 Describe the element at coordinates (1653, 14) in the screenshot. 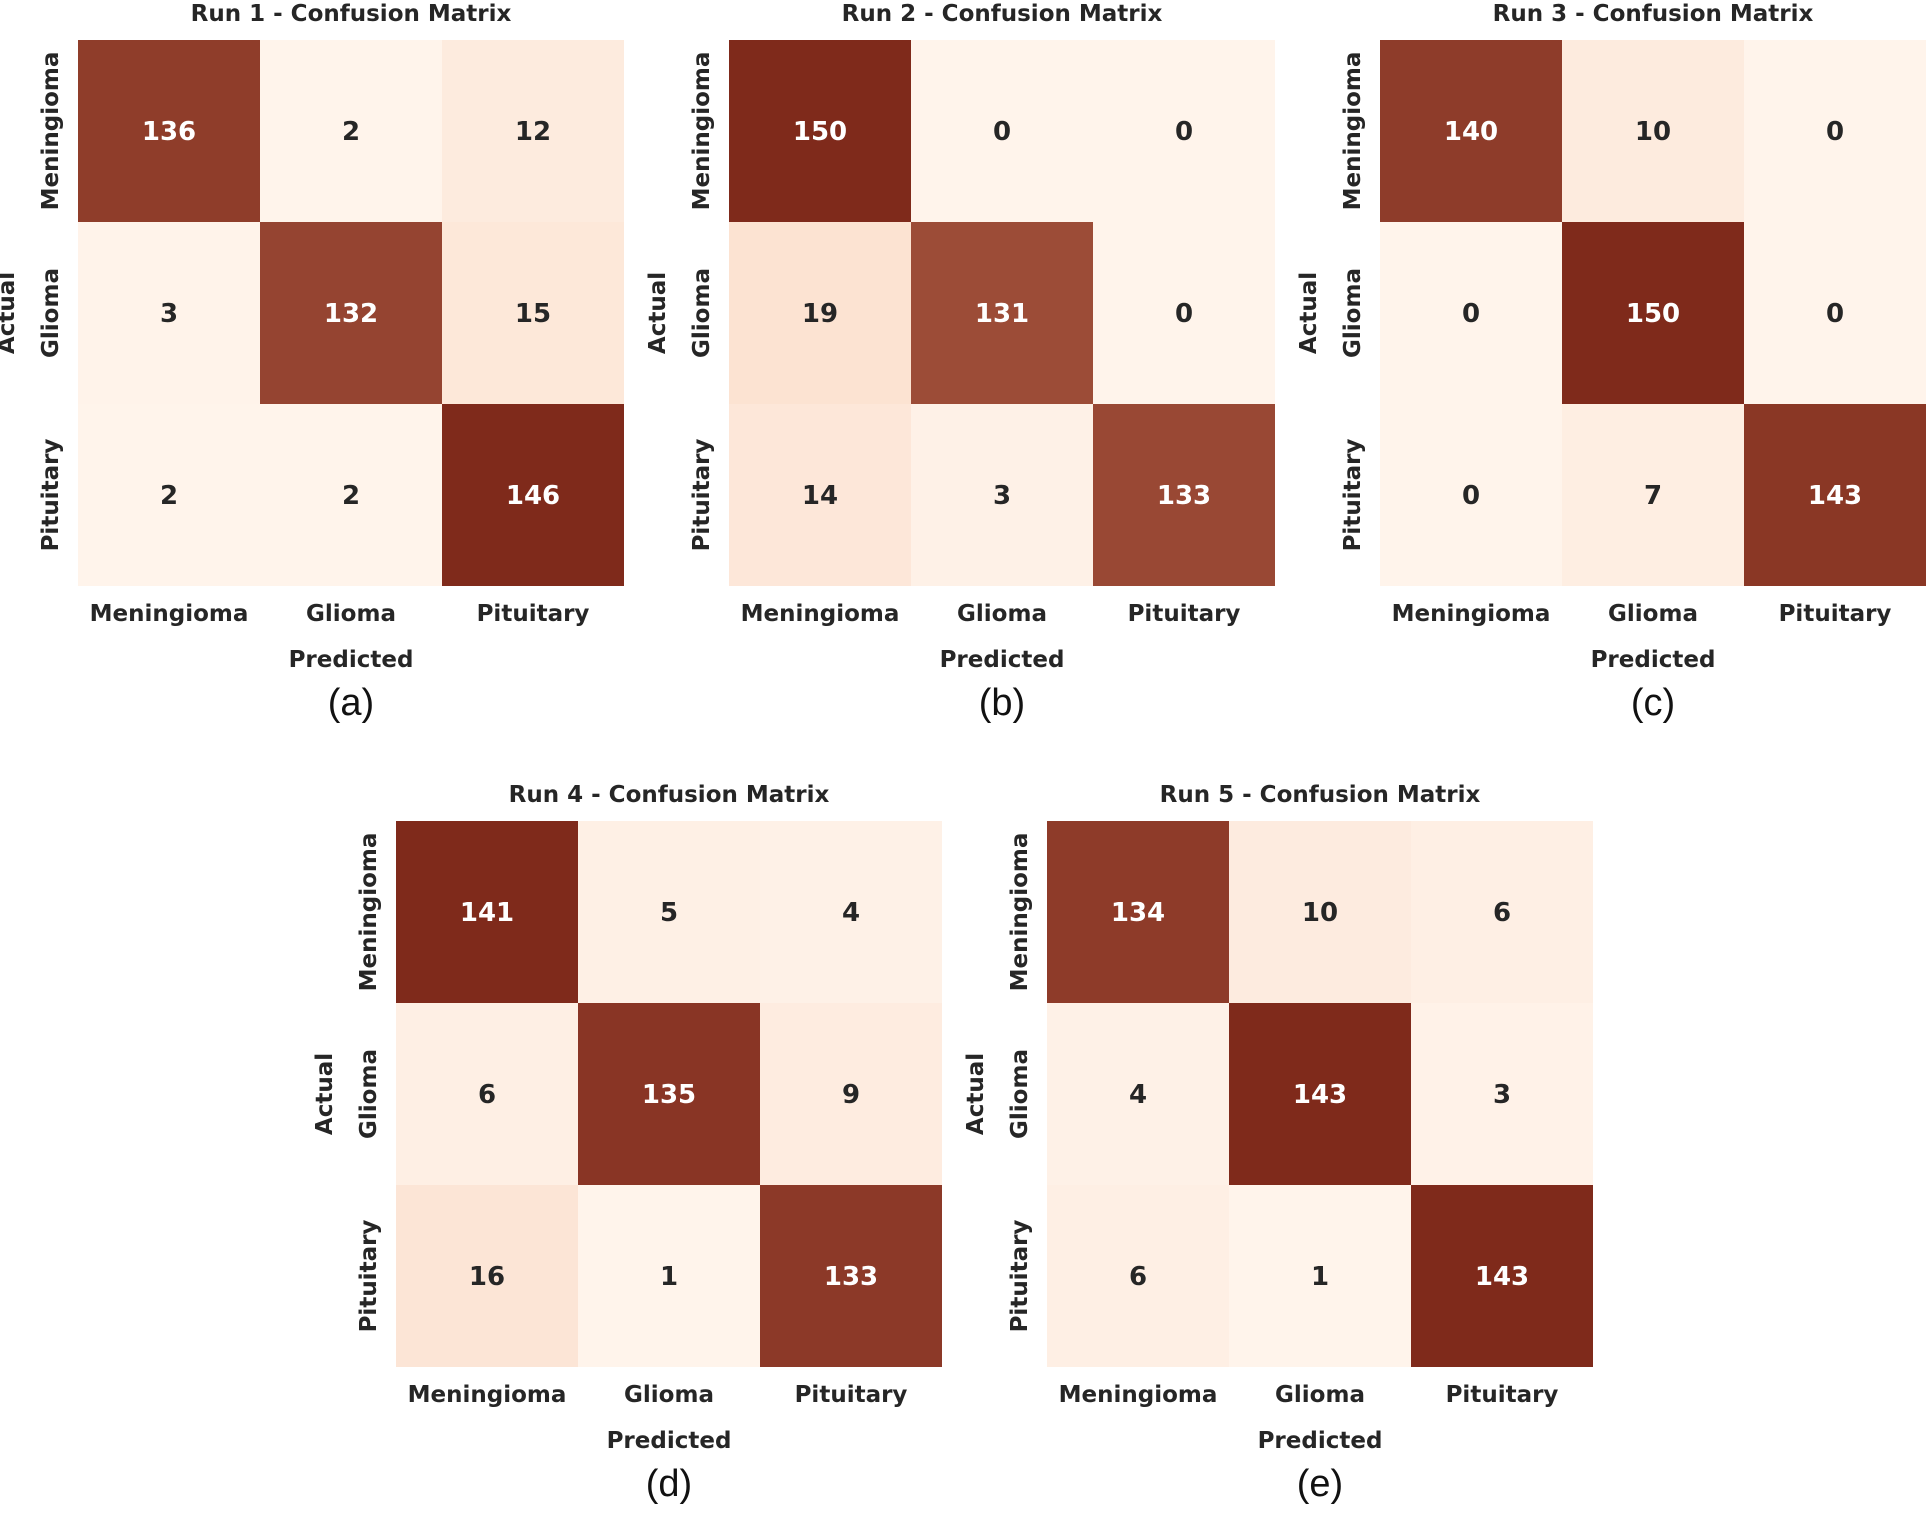

I see `panel-title: Run 3 - Confusion Matrix` at that location.